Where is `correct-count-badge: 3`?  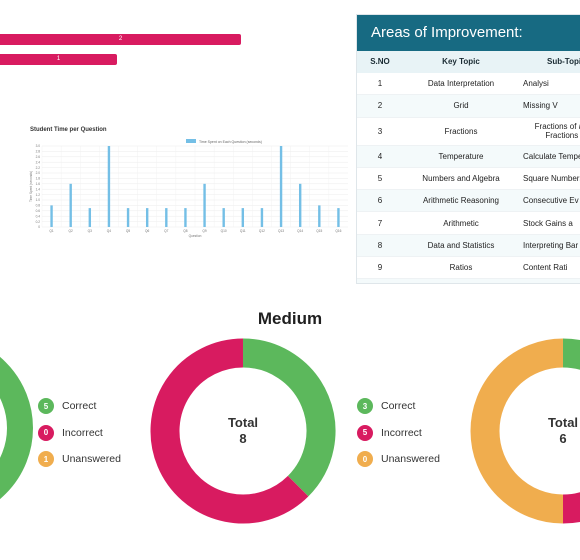
correct-count-badge: 3 is located at coordinates (365, 406).